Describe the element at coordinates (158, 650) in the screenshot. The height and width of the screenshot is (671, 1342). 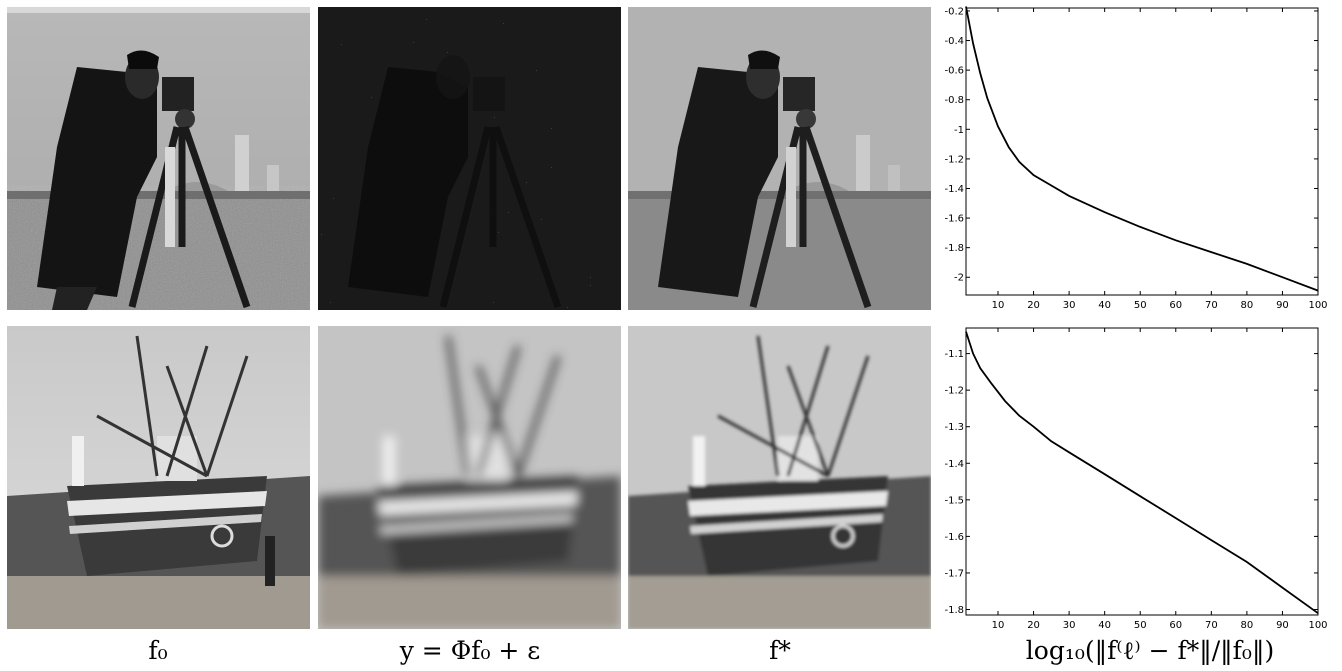
I see `caption-original: f₀` at that location.